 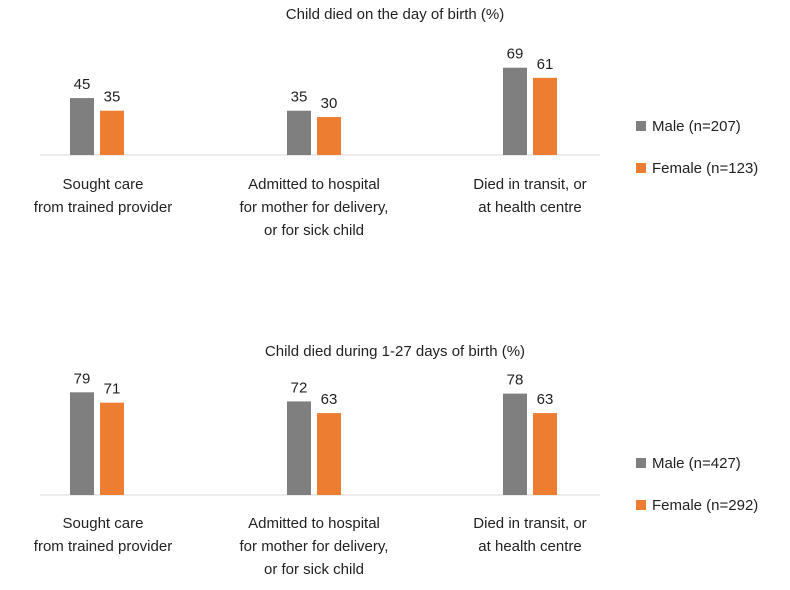 I want to click on data-label-male-1: 72, so click(x=299, y=387).